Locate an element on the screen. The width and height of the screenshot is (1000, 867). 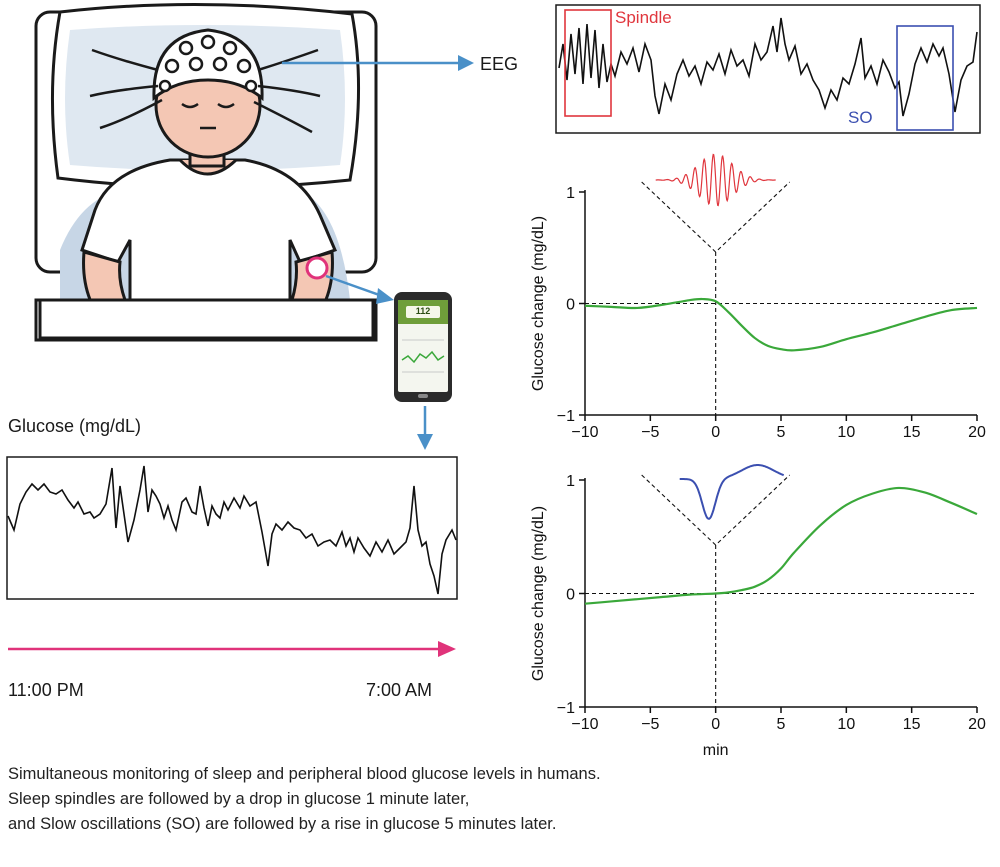
chart1-x-tick-label: 5 is located at coordinates (781, 432).